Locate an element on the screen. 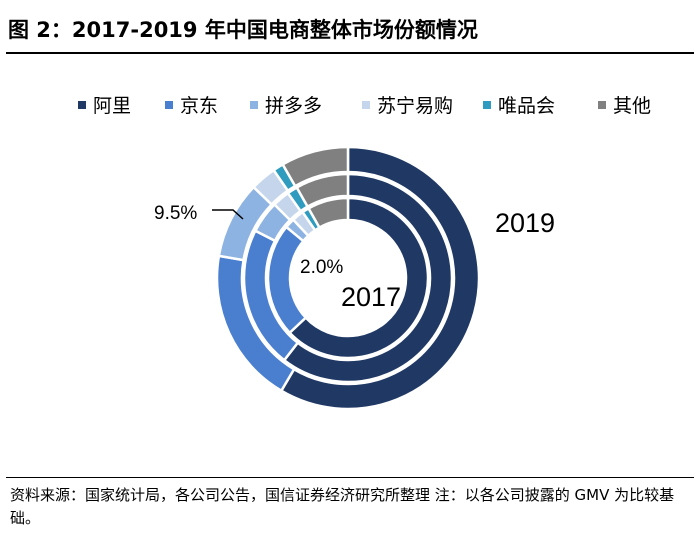 The width and height of the screenshot is (700, 534). legend-label-5: 唯品会 is located at coordinates (526, 106).